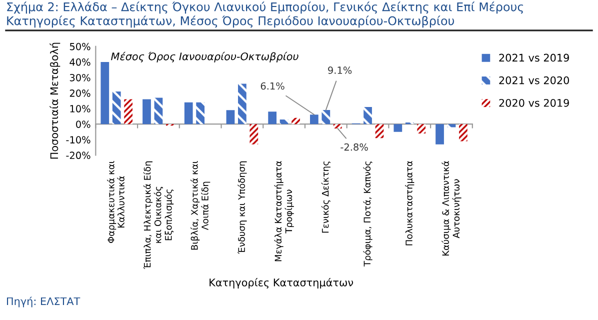 The image size is (598, 320). Describe the element at coordinates (409, 203) in the screenshot. I see `x-tick-label: Πολυκαταστήματα` at that location.